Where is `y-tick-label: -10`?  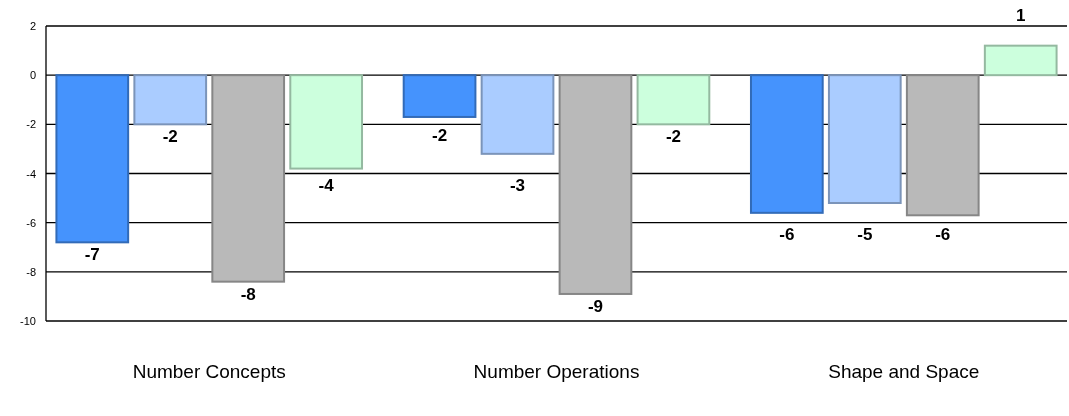 y-tick-label: -10 is located at coordinates (28, 321).